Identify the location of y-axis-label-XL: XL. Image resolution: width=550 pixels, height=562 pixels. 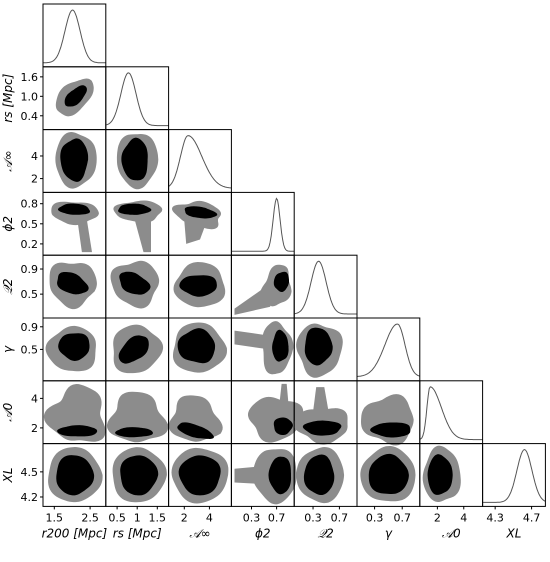
(8, 476).